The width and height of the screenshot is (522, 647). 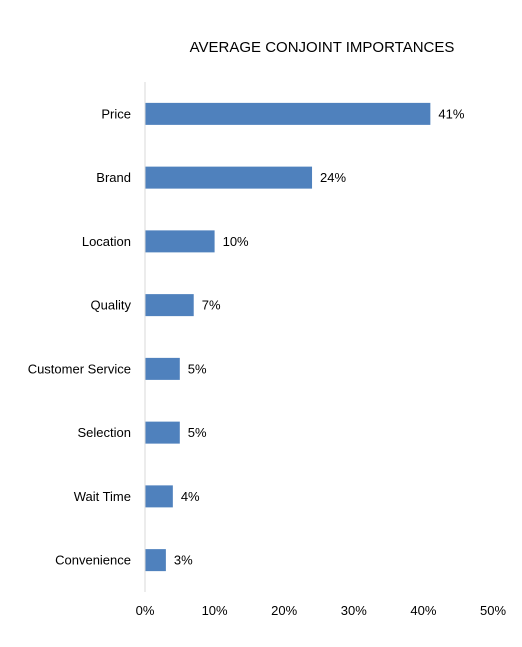 What do you see at coordinates (197, 368) in the screenshot?
I see `data-label-customer-service: 5%` at bounding box center [197, 368].